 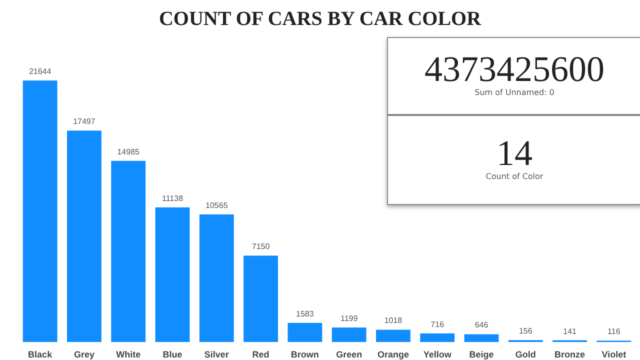 What do you see at coordinates (525, 355) in the screenshot?
I see `x-tick-label: Gold` at bounding box center [525, 355].